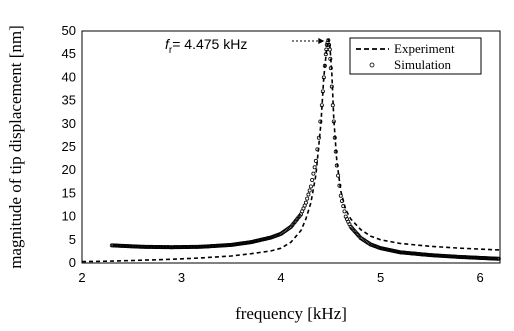  Describe the element at coordinates (69, 30) in the screenshot. I see `y-tick-label: 50` at that location.